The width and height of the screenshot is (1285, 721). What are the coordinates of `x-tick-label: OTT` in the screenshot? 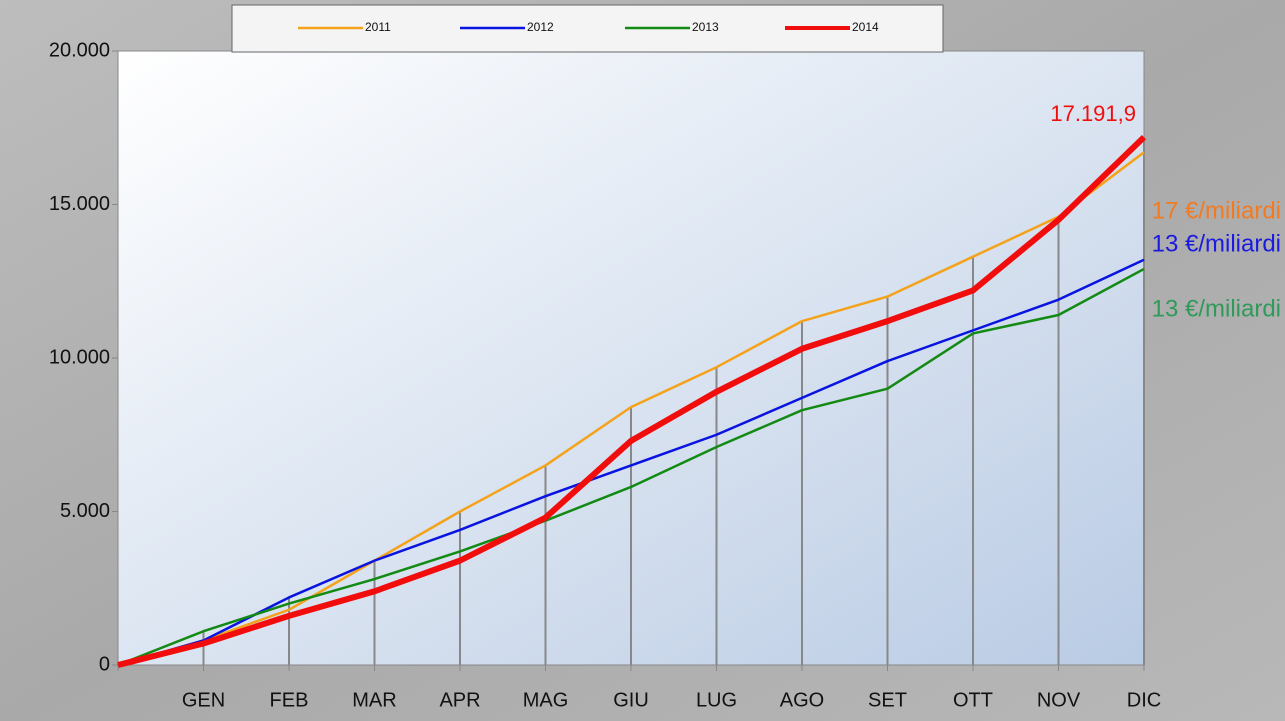 It's located at (973, 700).